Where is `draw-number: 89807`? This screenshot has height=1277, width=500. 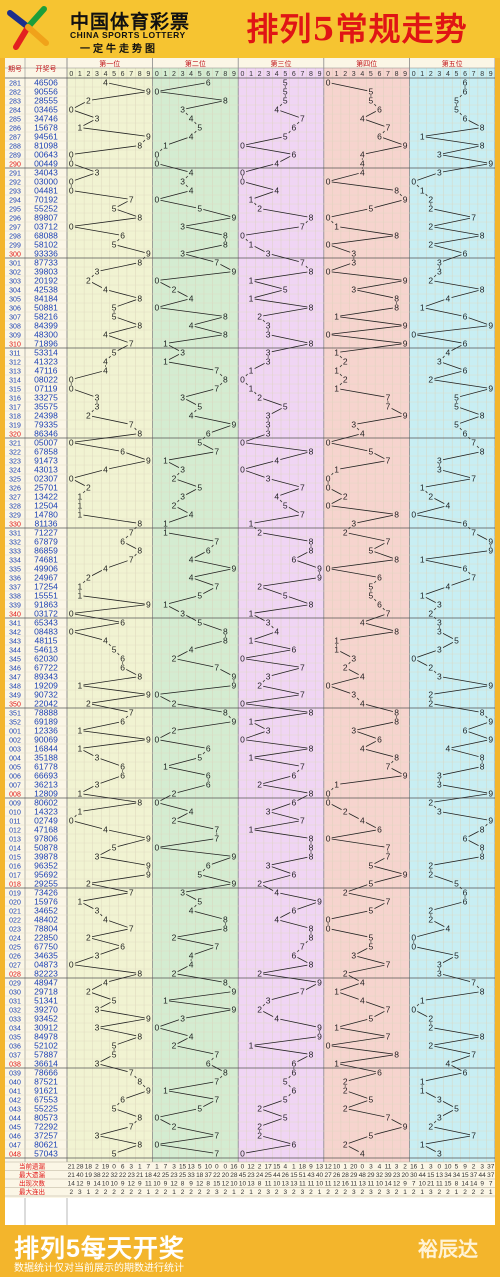
draw-number: 89807 is located at coordinates (46, 218).